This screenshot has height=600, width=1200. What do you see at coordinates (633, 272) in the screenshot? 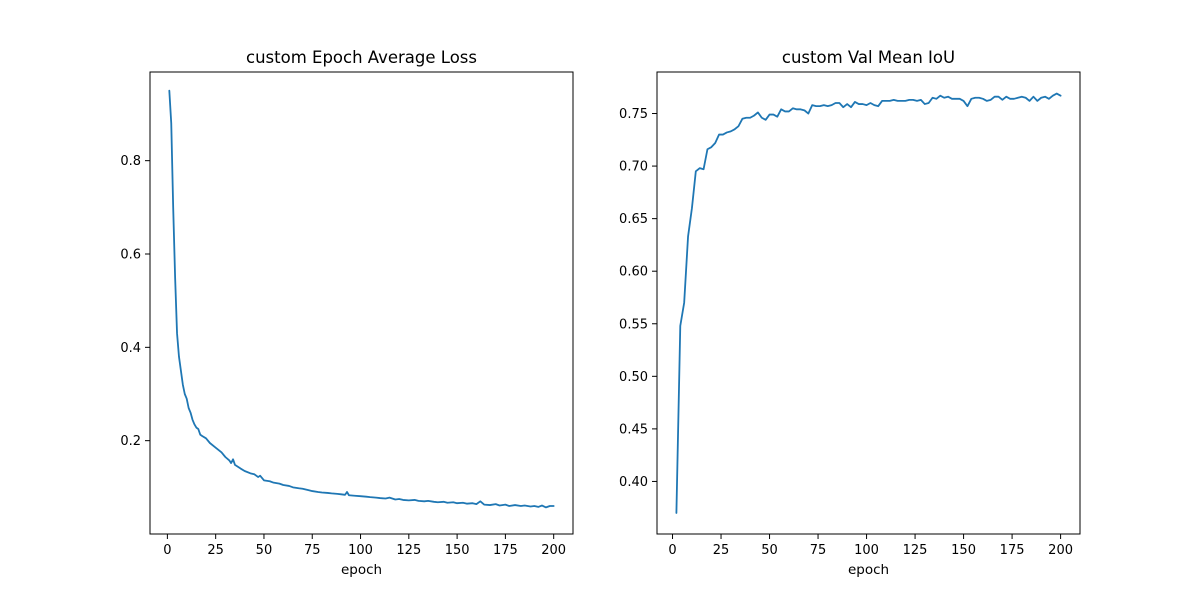
I see `y-tick-label: 0.60` at bounding box center [633, 272].